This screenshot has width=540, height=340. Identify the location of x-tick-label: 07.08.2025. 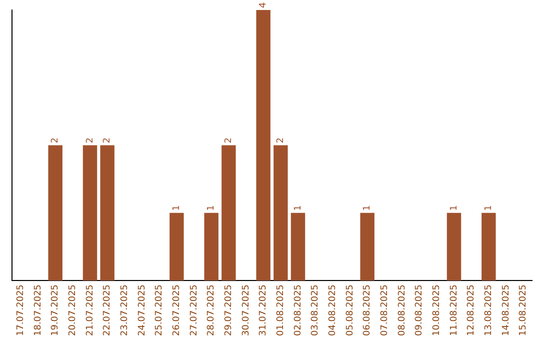
(385, 310).